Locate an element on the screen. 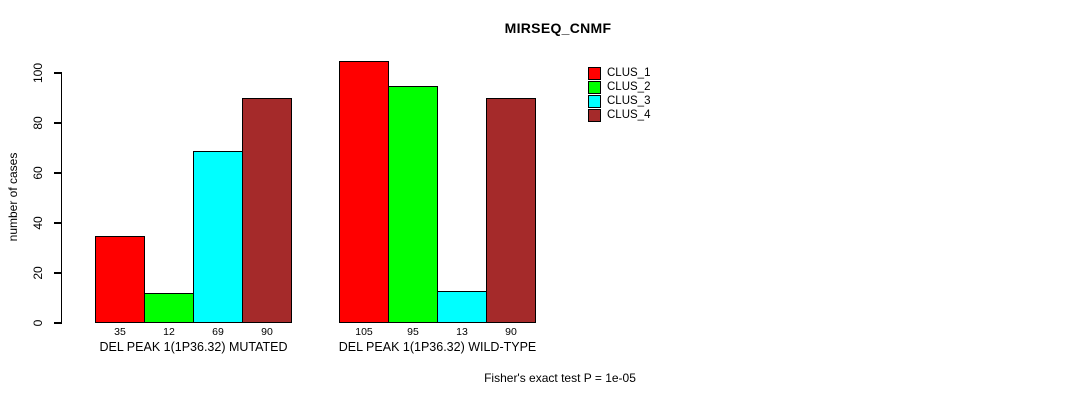  y-tick-label: 40 is located at coordinates (38, 223).